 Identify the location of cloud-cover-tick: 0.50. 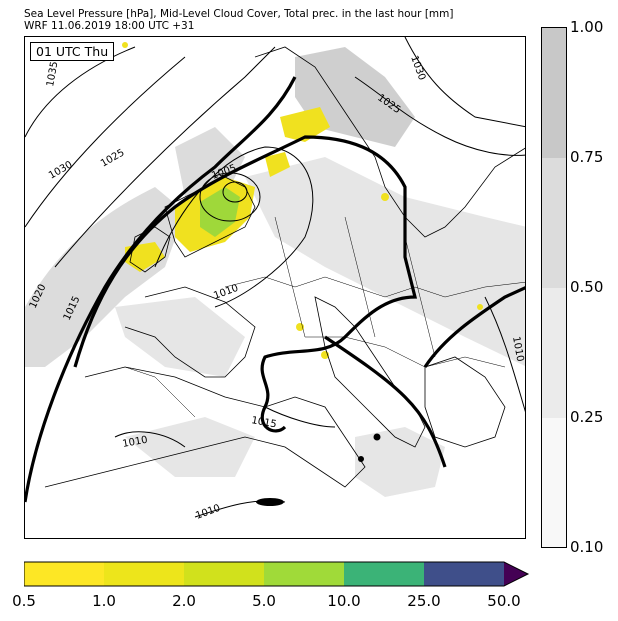
(587, 287).